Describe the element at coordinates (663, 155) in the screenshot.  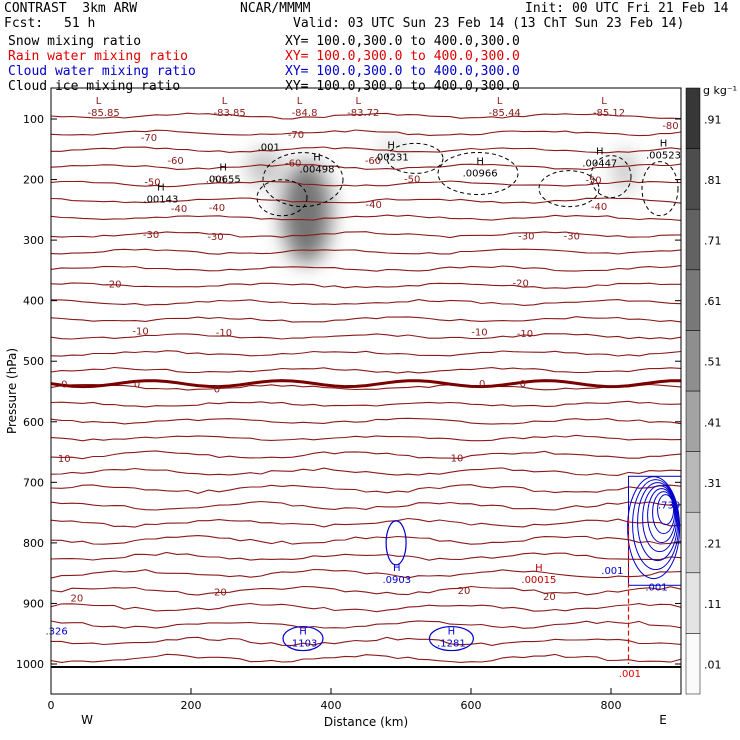
I see `maximum-value: .00523` at that location.